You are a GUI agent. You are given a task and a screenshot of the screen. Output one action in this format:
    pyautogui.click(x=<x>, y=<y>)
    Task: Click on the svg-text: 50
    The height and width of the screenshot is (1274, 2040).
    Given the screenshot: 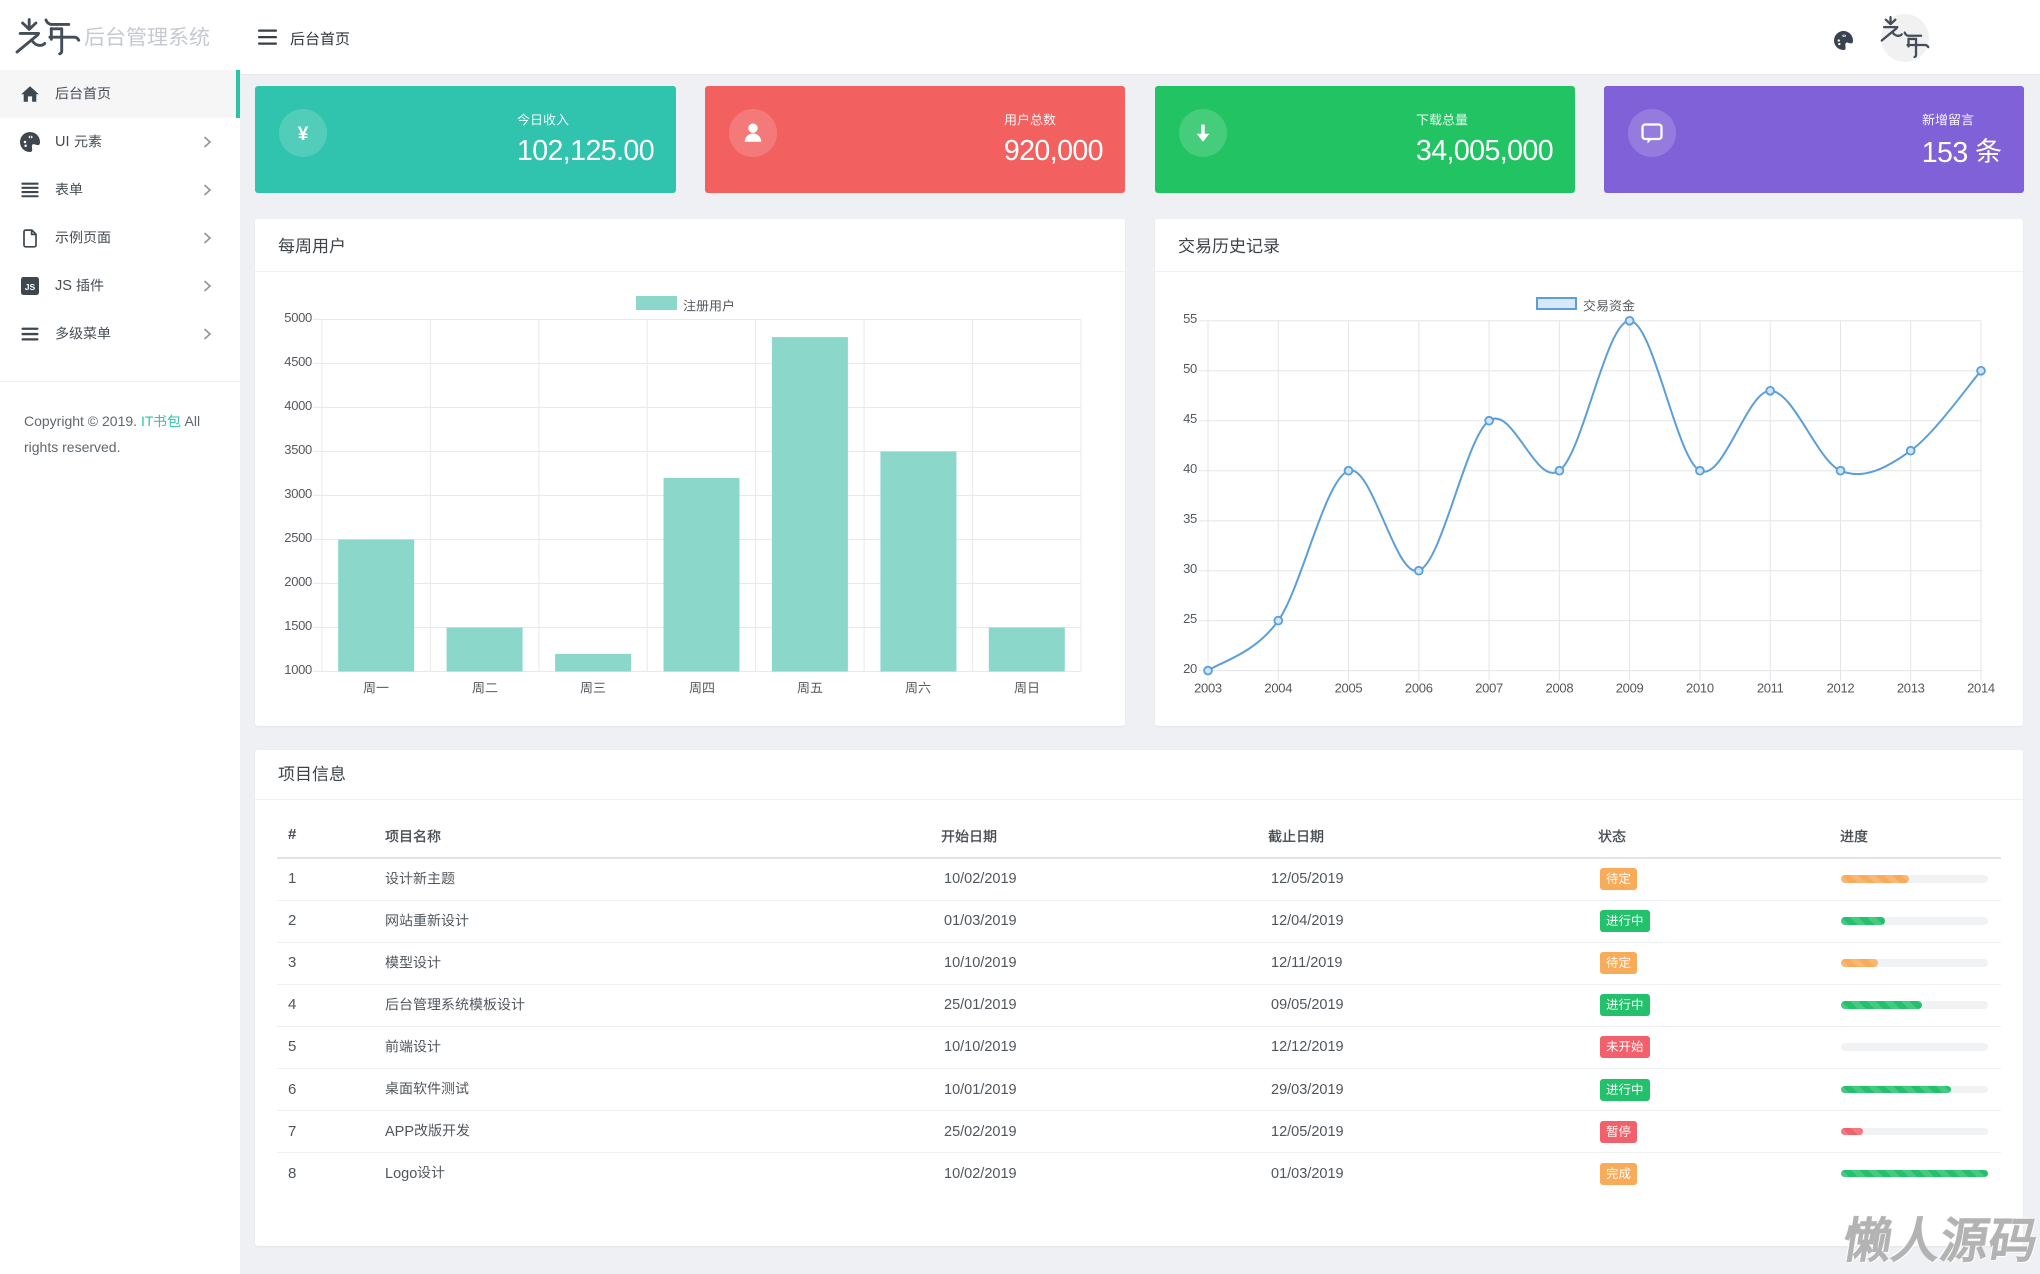 What is the action you would take?
    pyautogui.click(x=1190, y=368)
    